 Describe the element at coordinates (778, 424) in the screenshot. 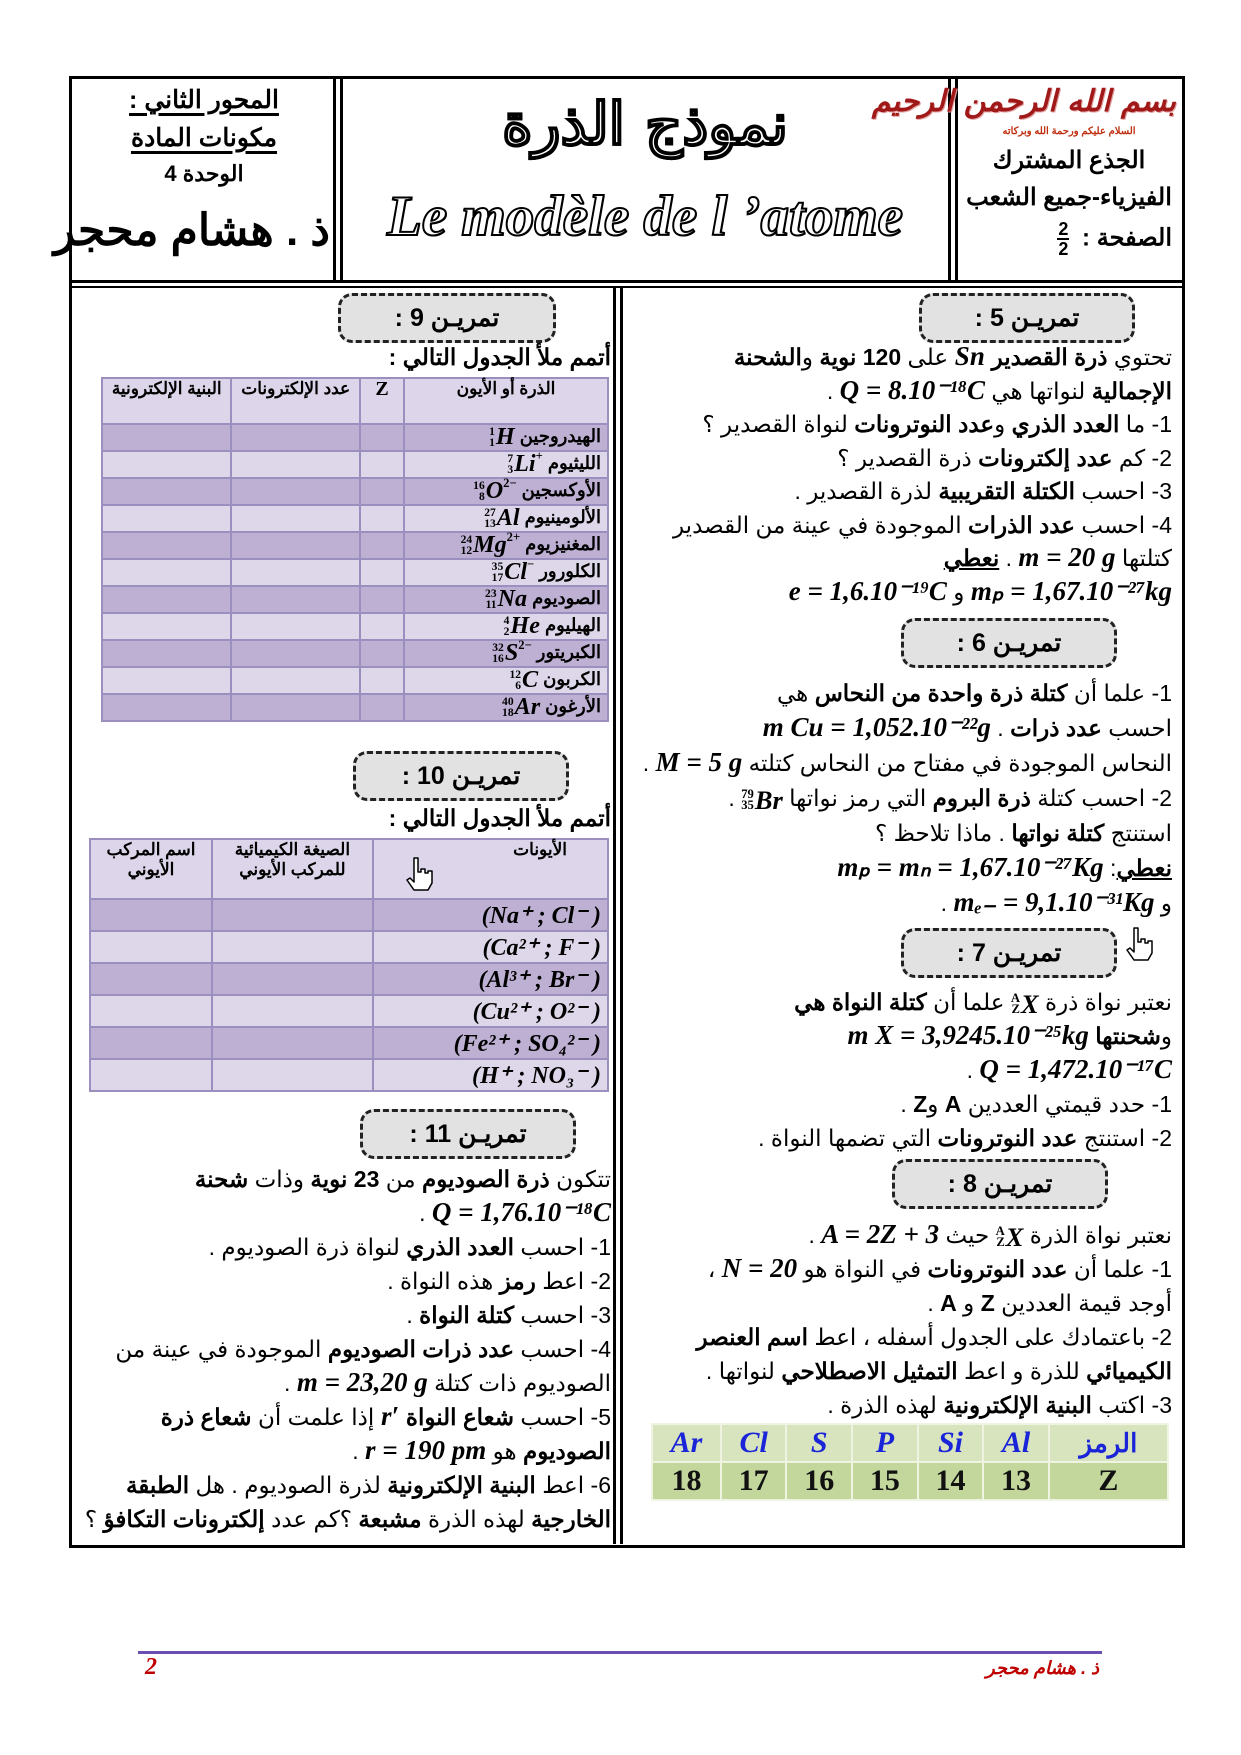

I see `text-segment: لنواة القصدير ؟` at that location.